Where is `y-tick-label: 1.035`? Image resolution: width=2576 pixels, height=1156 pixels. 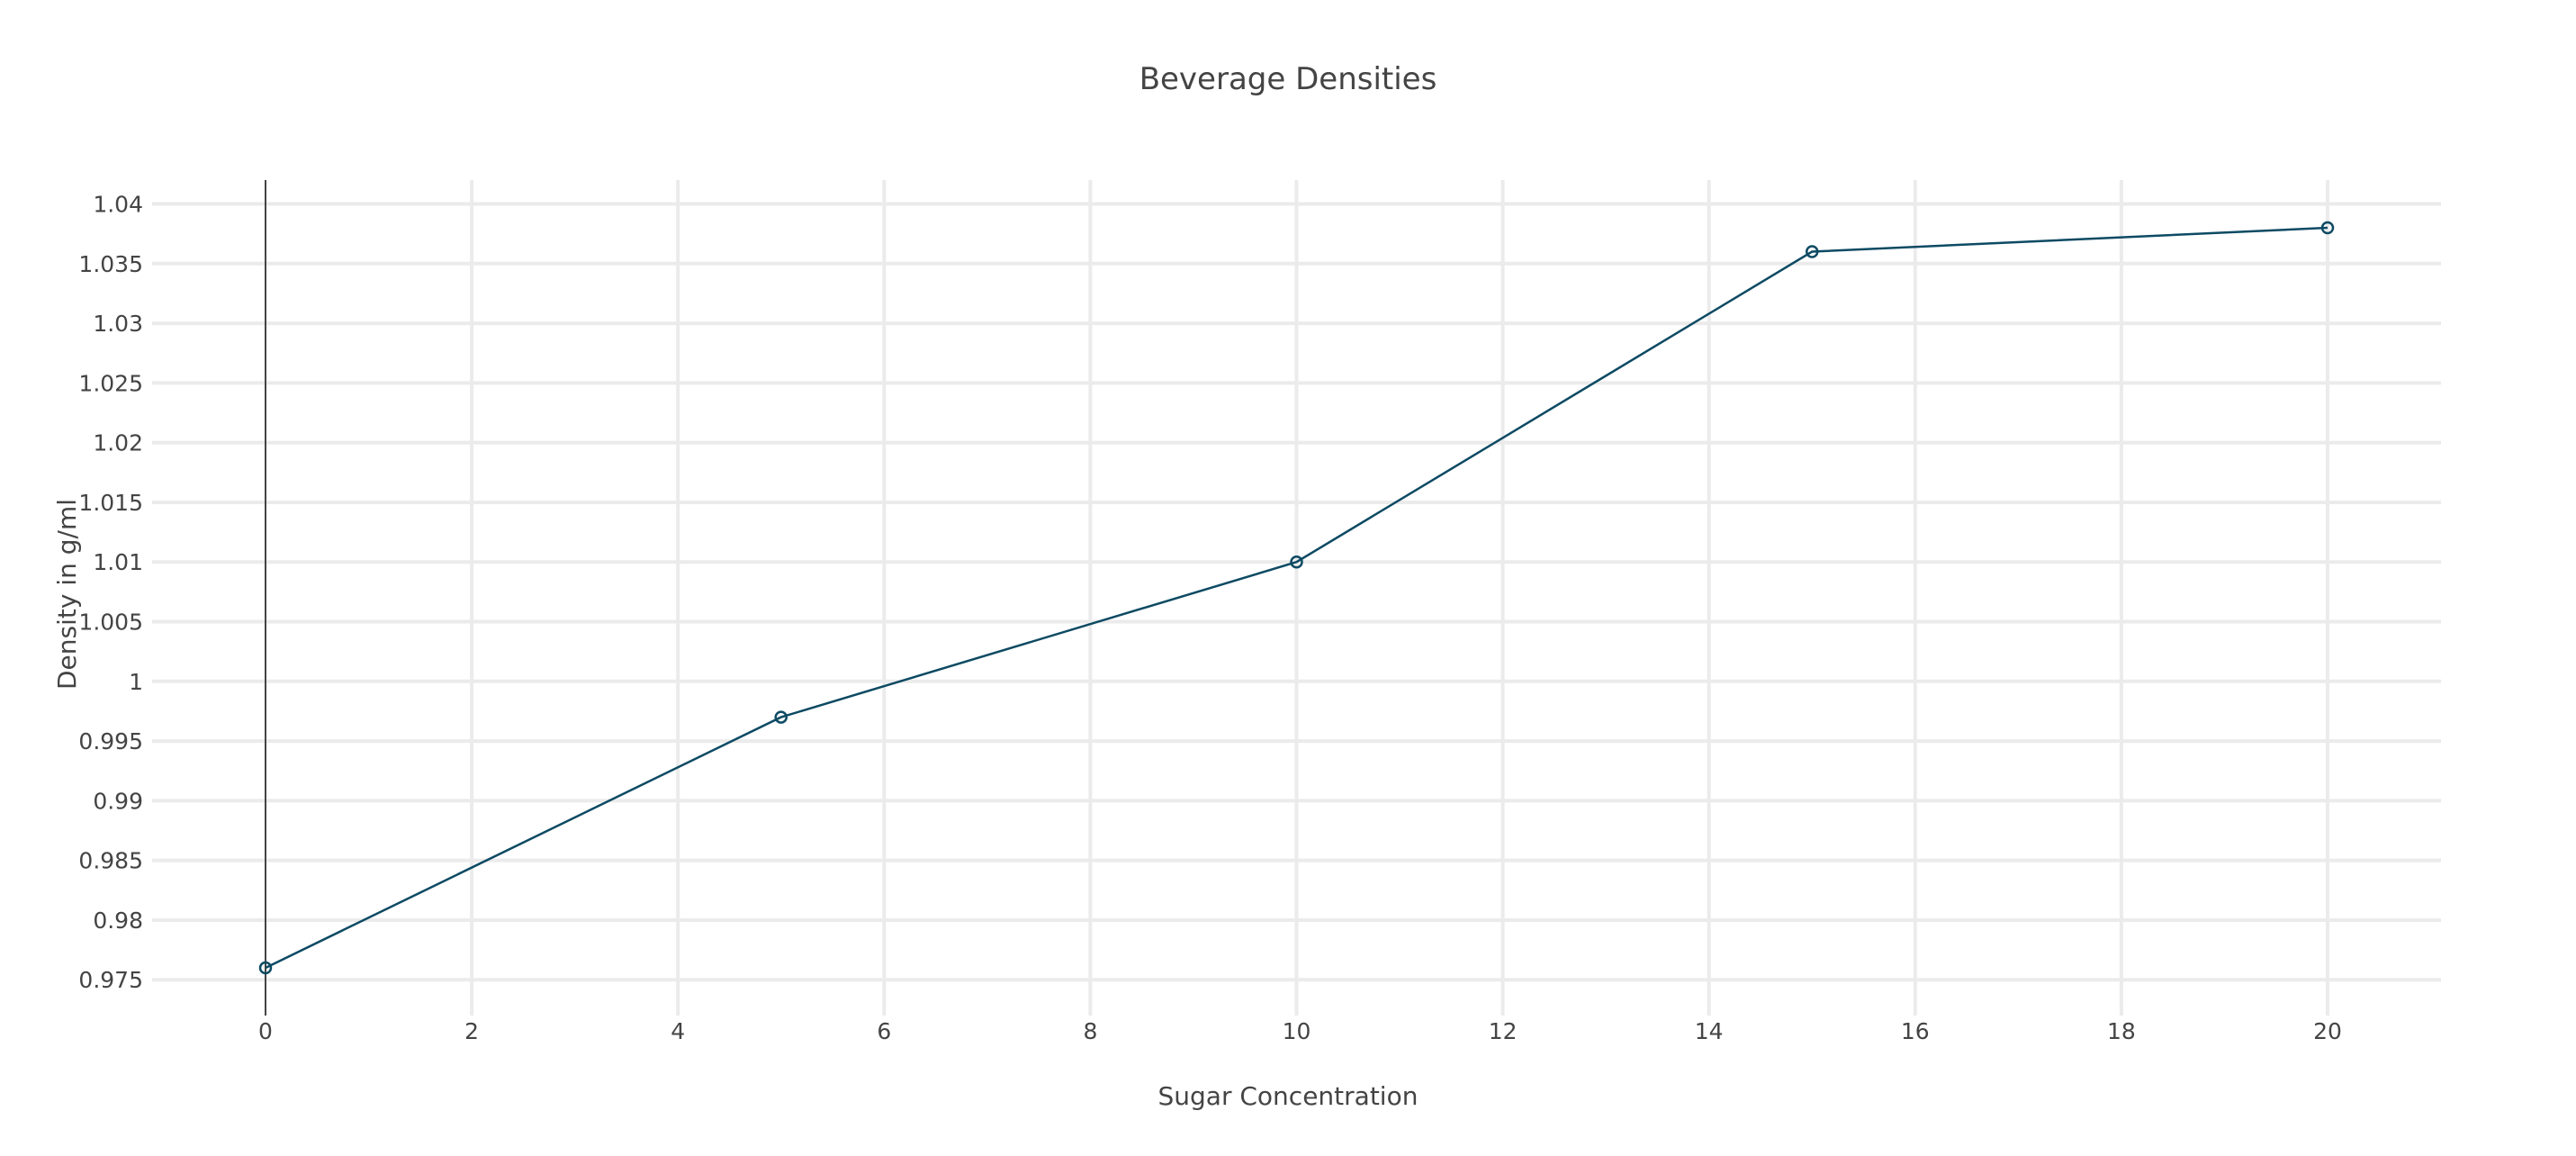
y-tick-label: 1.035 is located at coordinates (110, 264).